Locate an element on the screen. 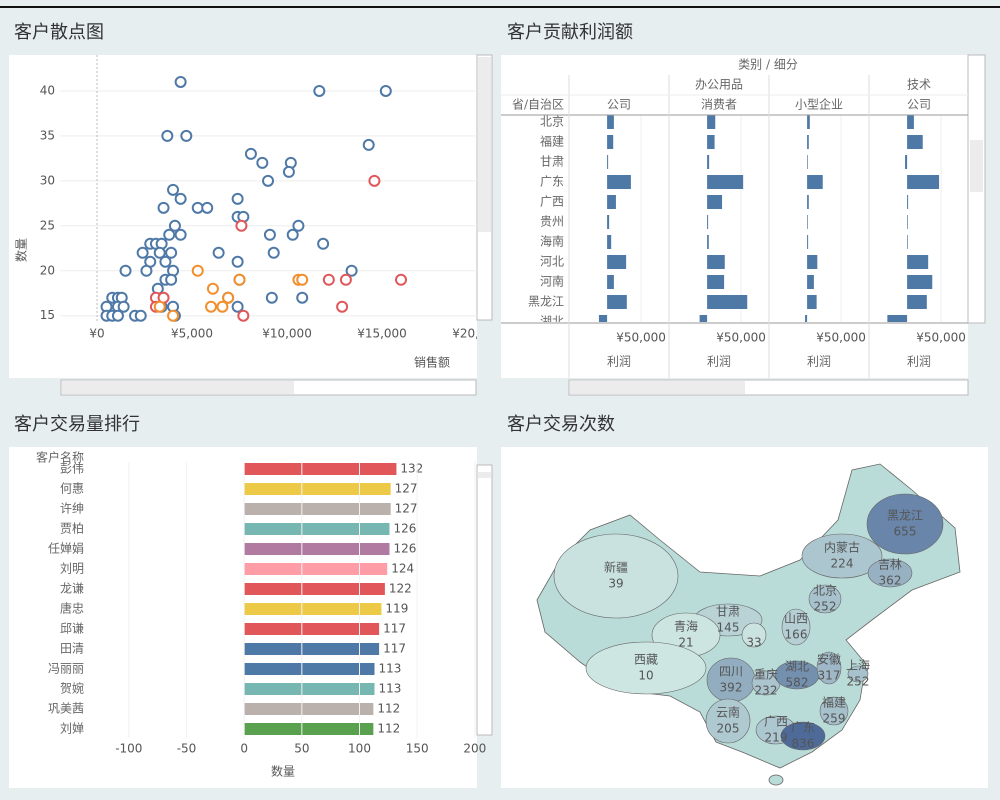 The width and height of the screenshot is (1000, 800). island is located at coordinates (776, 780).